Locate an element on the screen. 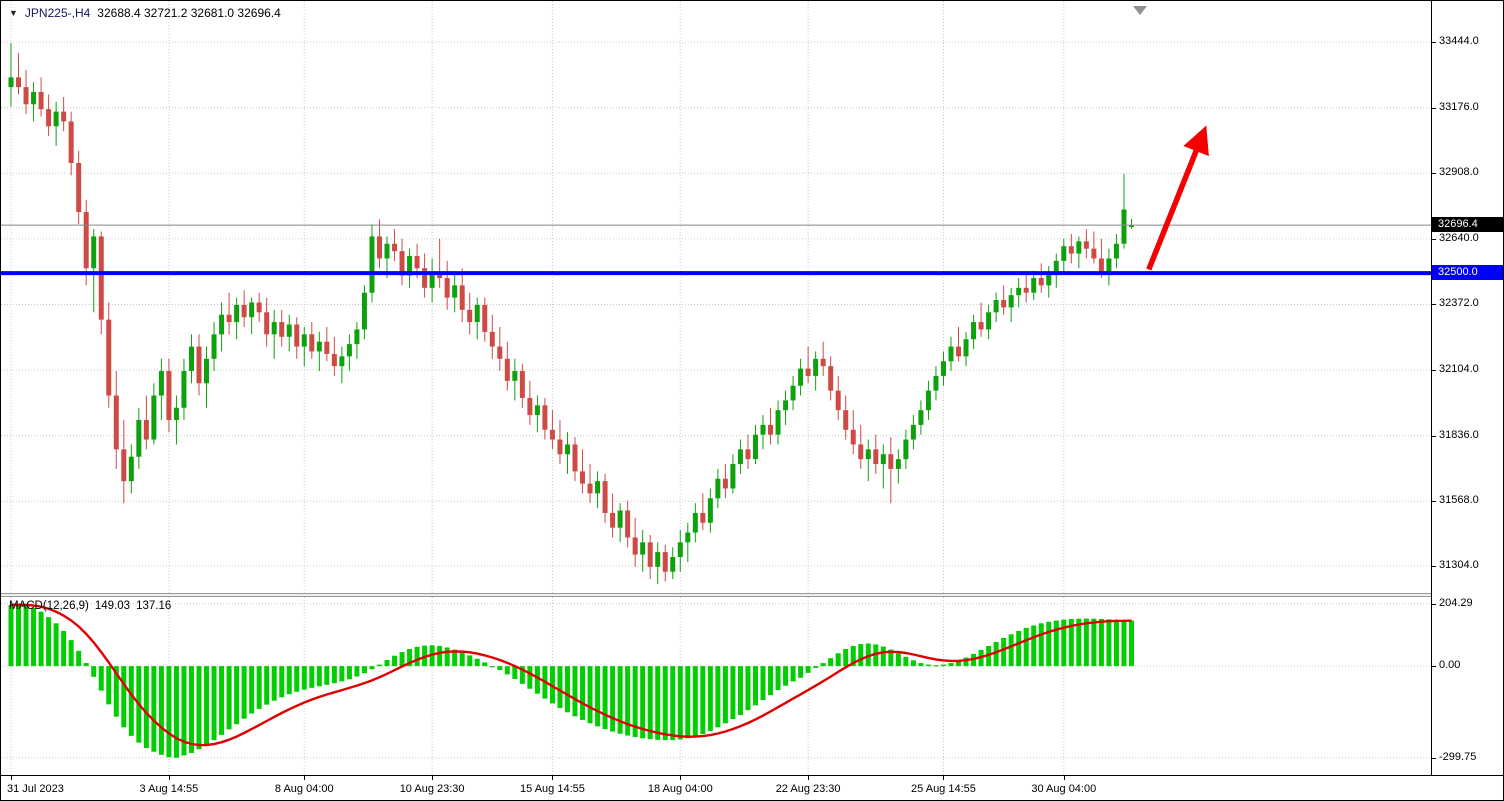 Image resolution: width=1504 pixels, height=801 pixels. chart-shift-marker-icon is located at coordinates (1140, 10).